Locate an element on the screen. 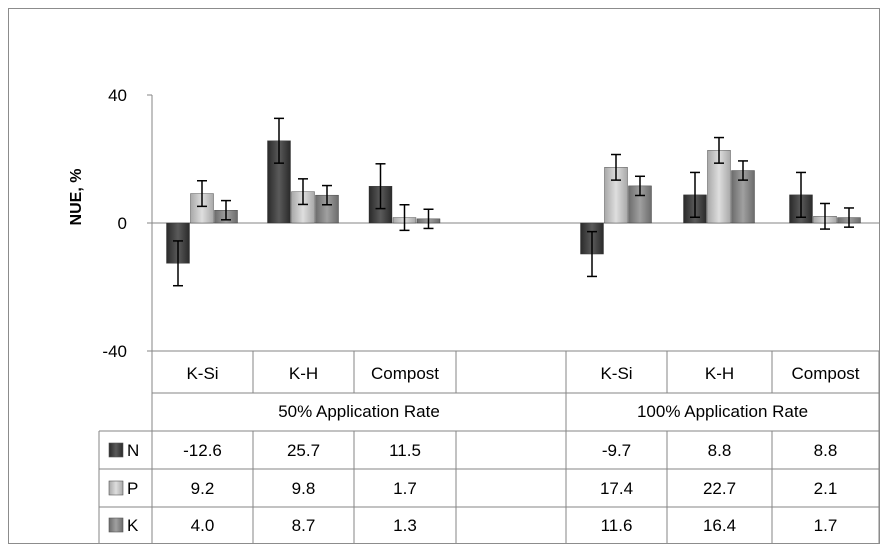 This screenshot has width=889, height=550. y-tick-label: -40 is located at coordinates (114, 351).